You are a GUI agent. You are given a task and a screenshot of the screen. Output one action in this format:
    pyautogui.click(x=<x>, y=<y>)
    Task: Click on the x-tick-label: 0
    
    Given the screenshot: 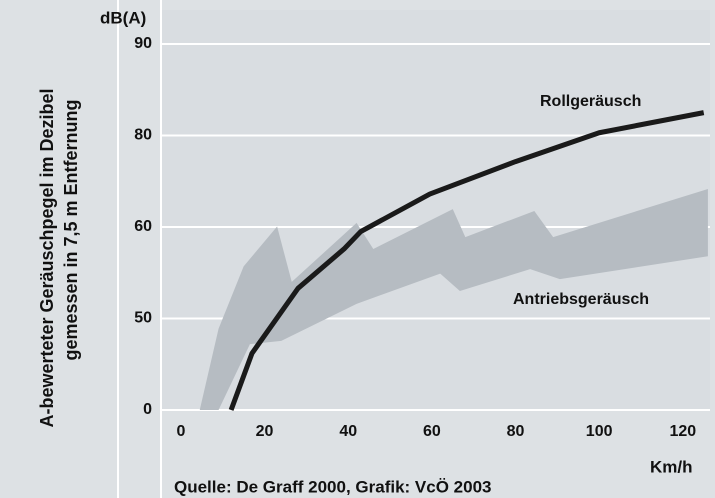 What is the action you would take?
    pyautogui.click(x=180, y=431)
    